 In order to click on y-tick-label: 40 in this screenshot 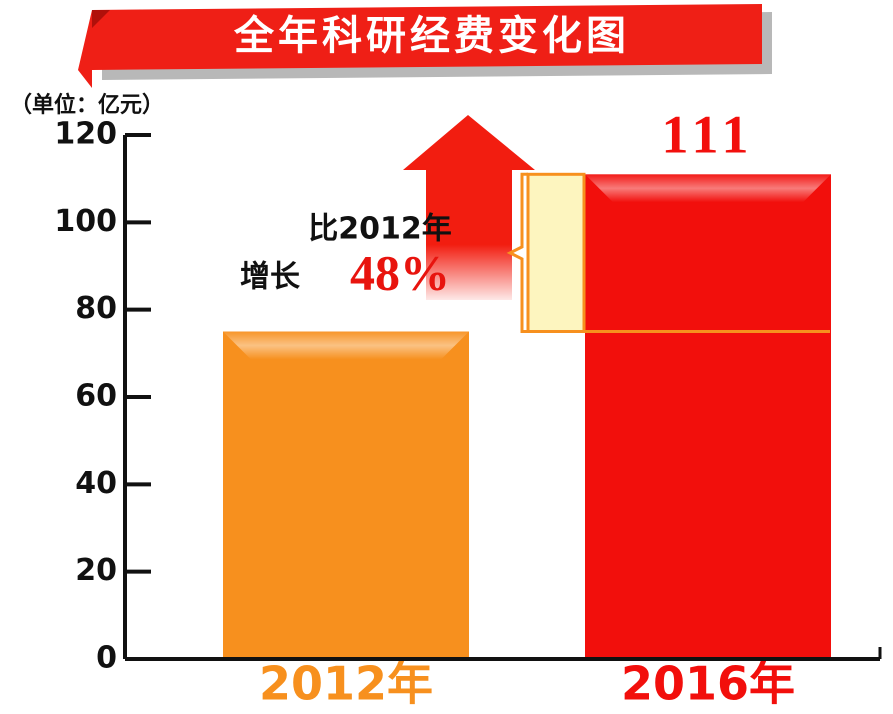, I will do `click(96, 483)`.